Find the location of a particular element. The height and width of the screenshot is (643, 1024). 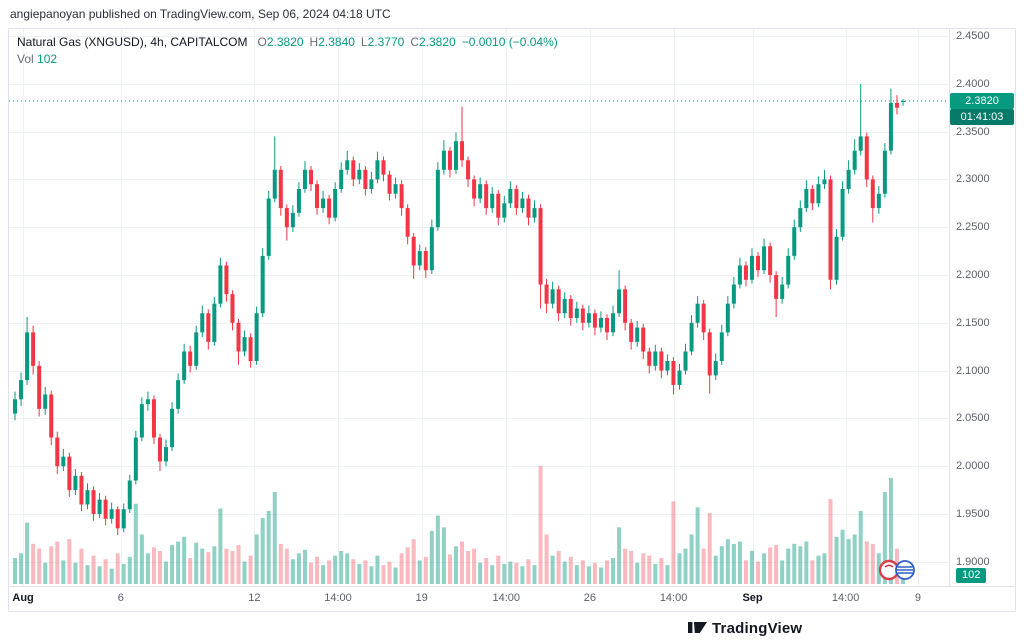

open-label: O is located at coordinates (262, 42).